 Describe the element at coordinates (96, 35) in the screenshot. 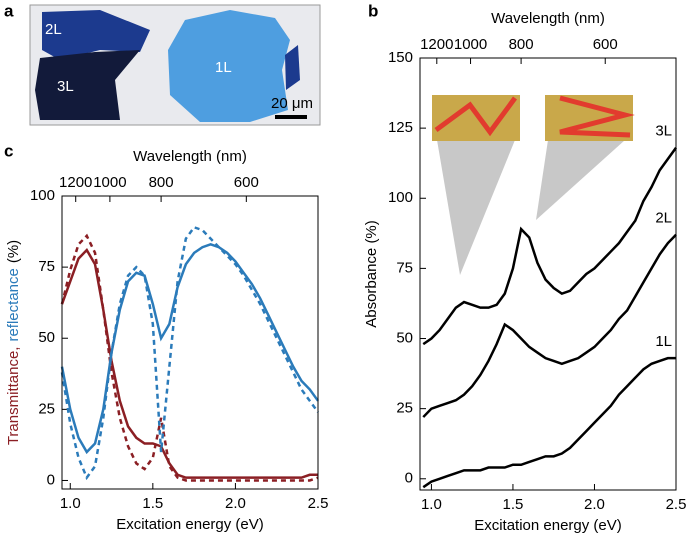

I see `flake-2l` at that location.